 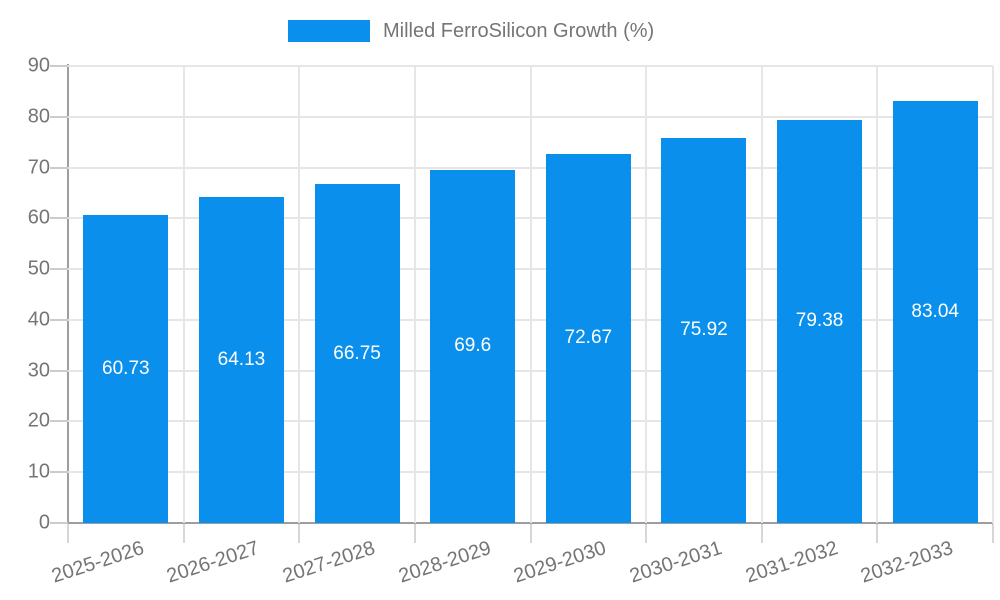 I want to click on bar-value-label: 69.6, so click(x=473, y=346).